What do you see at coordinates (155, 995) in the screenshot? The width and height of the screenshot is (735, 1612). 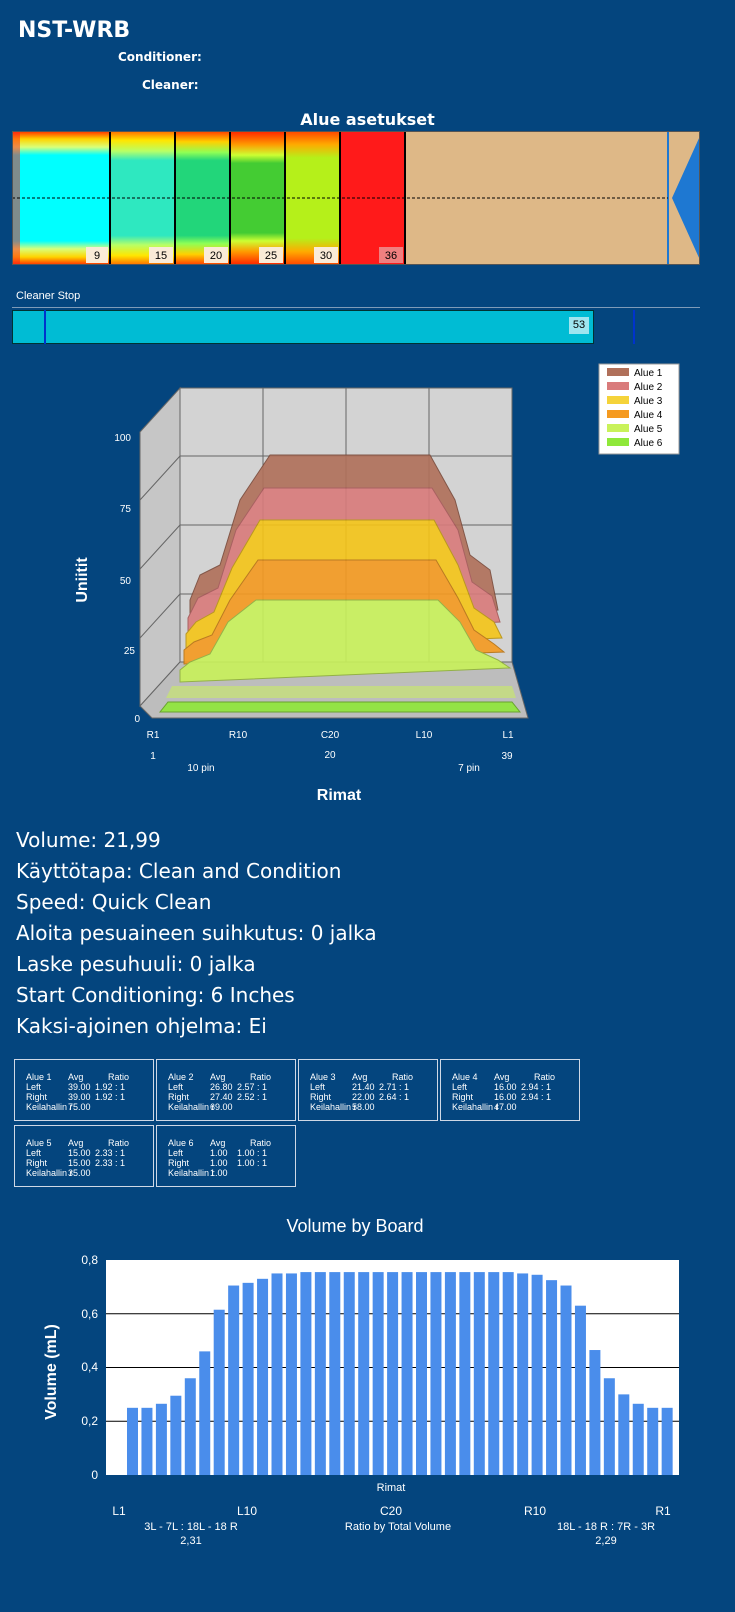 I see `info-start: Start Conditioning: 6 Inches` at bounding box center [155, 995].